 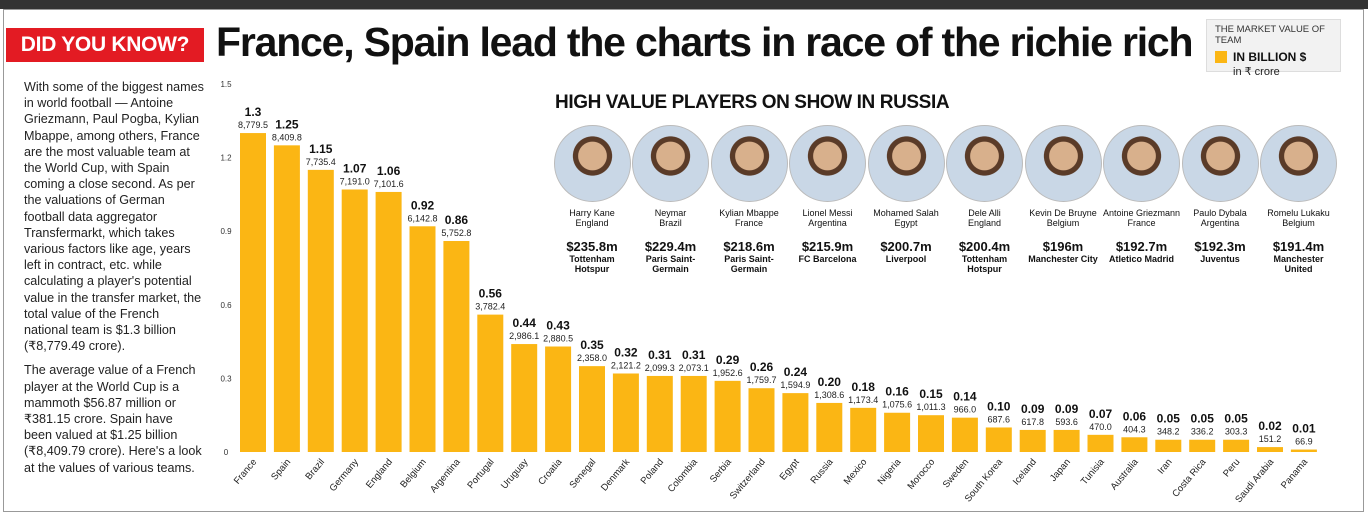 I want to click on bar-value-label: 0.06, so click(x=1135, y=416).